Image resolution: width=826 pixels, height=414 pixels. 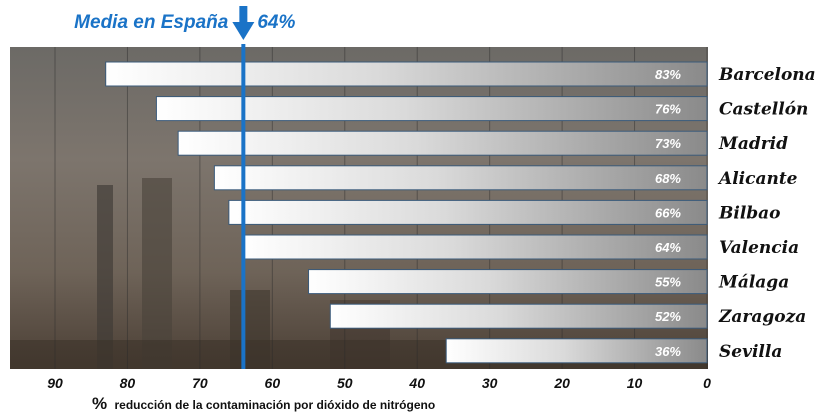 I want to click on category-label: Bilbao, so click(x=749, y=213).